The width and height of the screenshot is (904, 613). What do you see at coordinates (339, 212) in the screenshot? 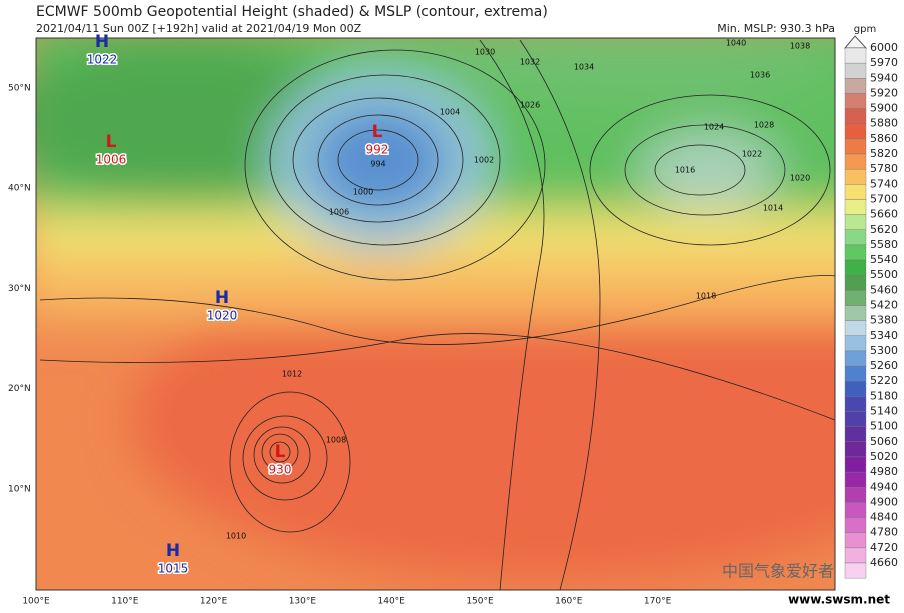
I see `contour-label: 1006` at bounding box center [339, 212].